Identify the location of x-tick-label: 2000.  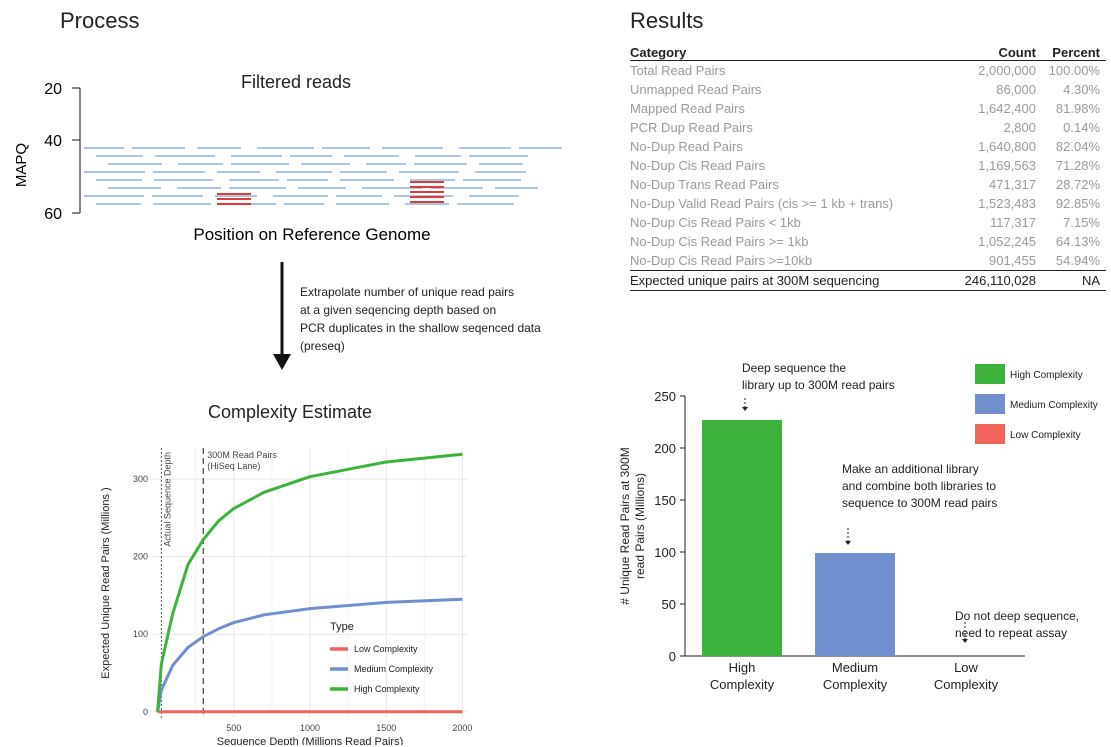
(462, 728).